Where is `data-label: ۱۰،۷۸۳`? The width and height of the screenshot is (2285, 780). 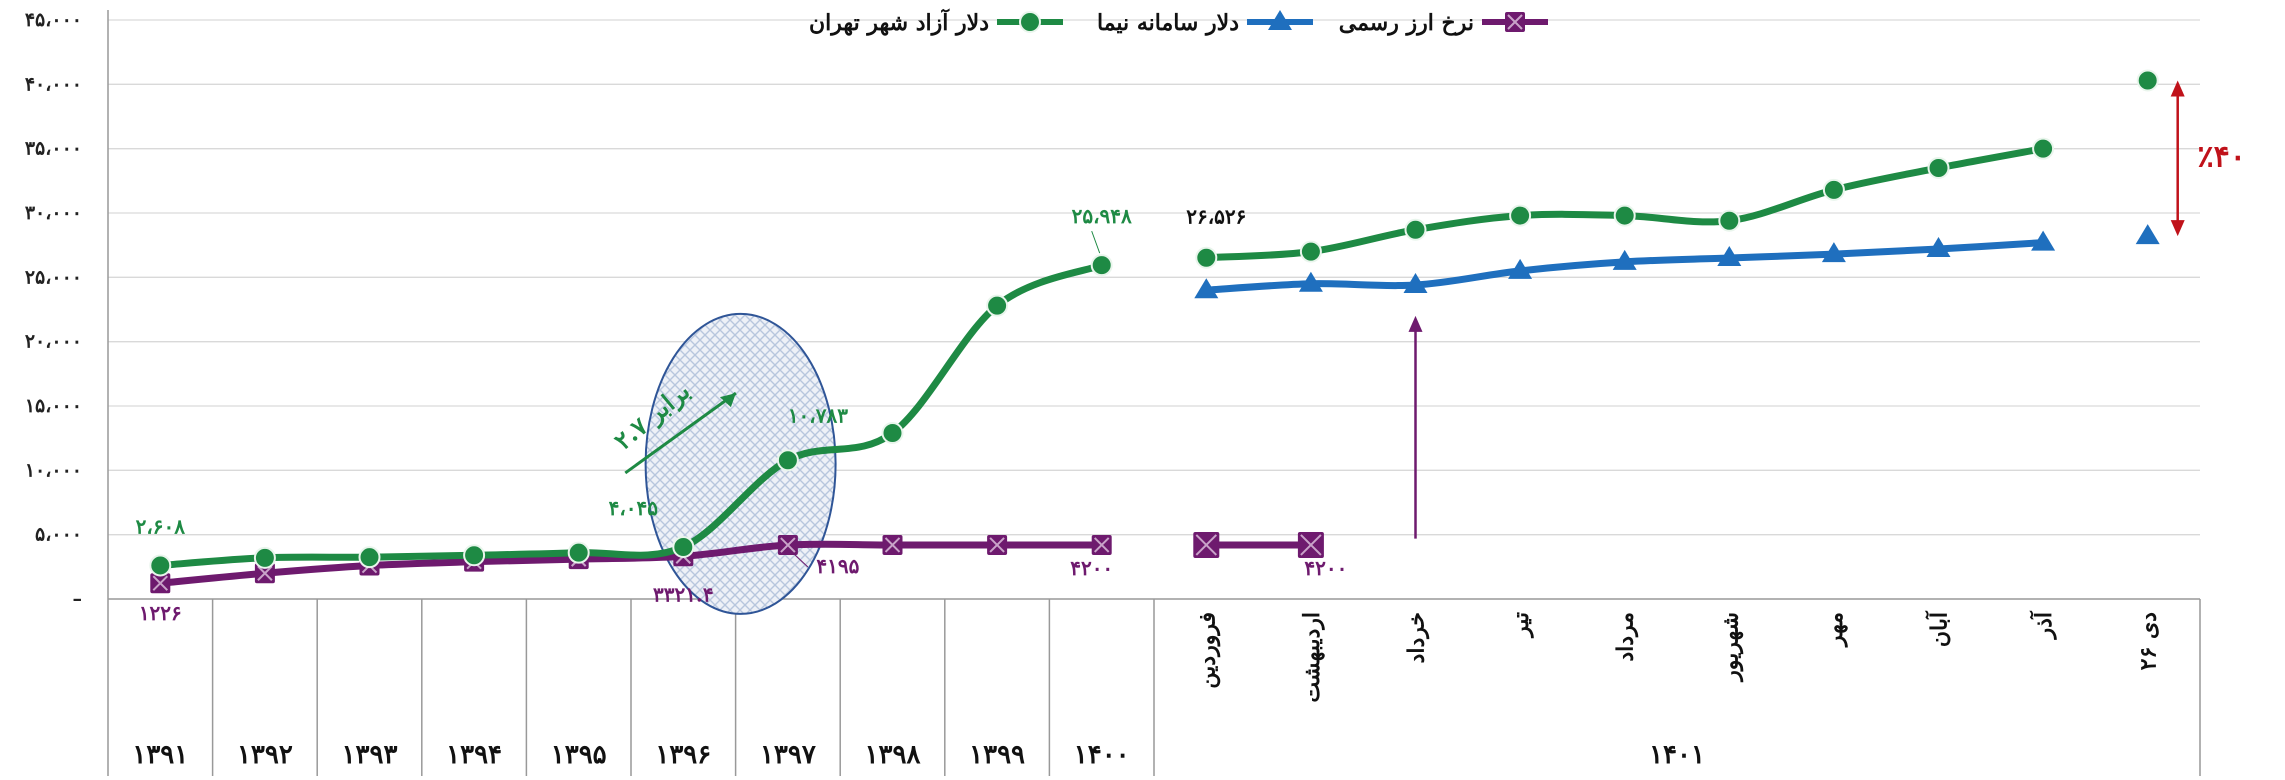
data-label: ۱۰،۷۸۳ is located at coordinates (818, 415).